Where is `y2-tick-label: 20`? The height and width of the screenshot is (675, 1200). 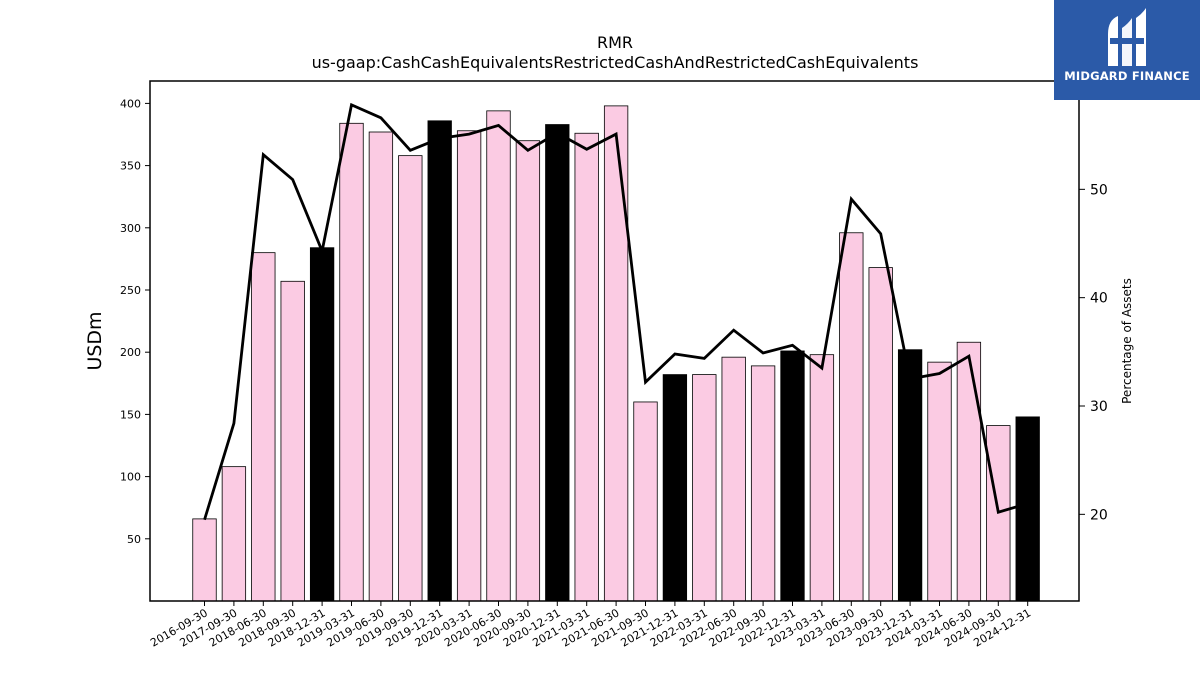
y2-tick-label: 20 is located at coordinates (1099, 515).